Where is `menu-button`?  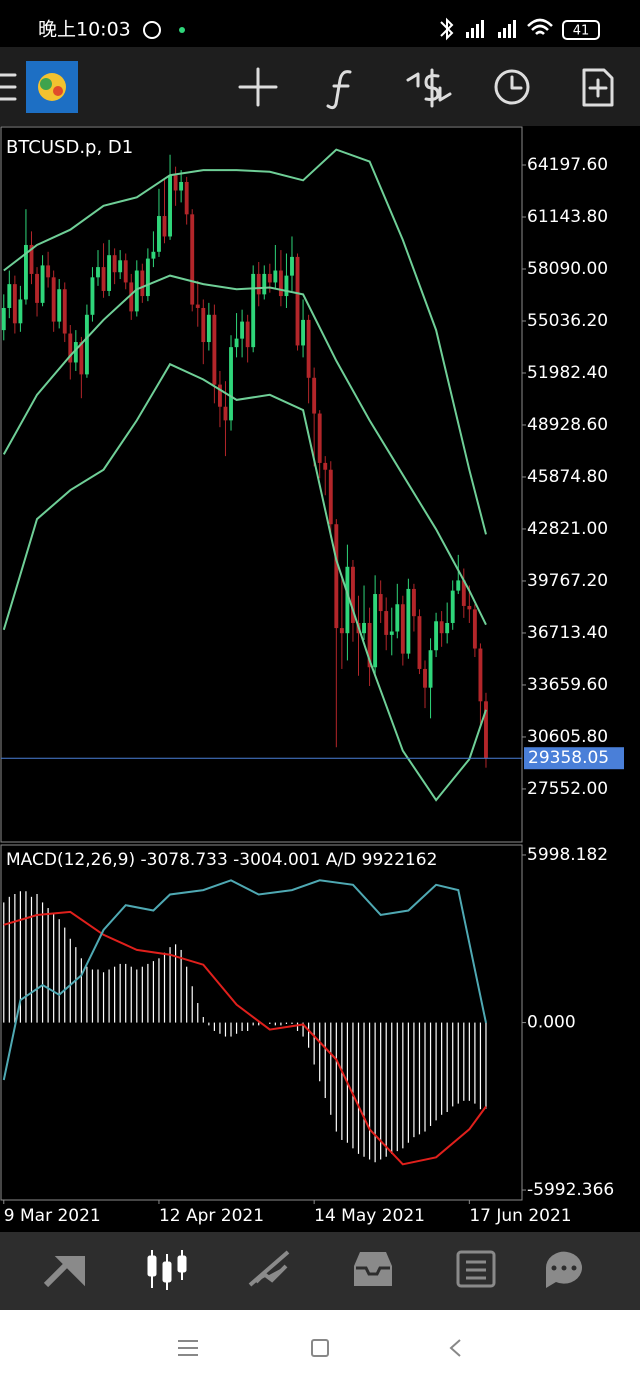
menu-button is located at coordinates (8, 87).